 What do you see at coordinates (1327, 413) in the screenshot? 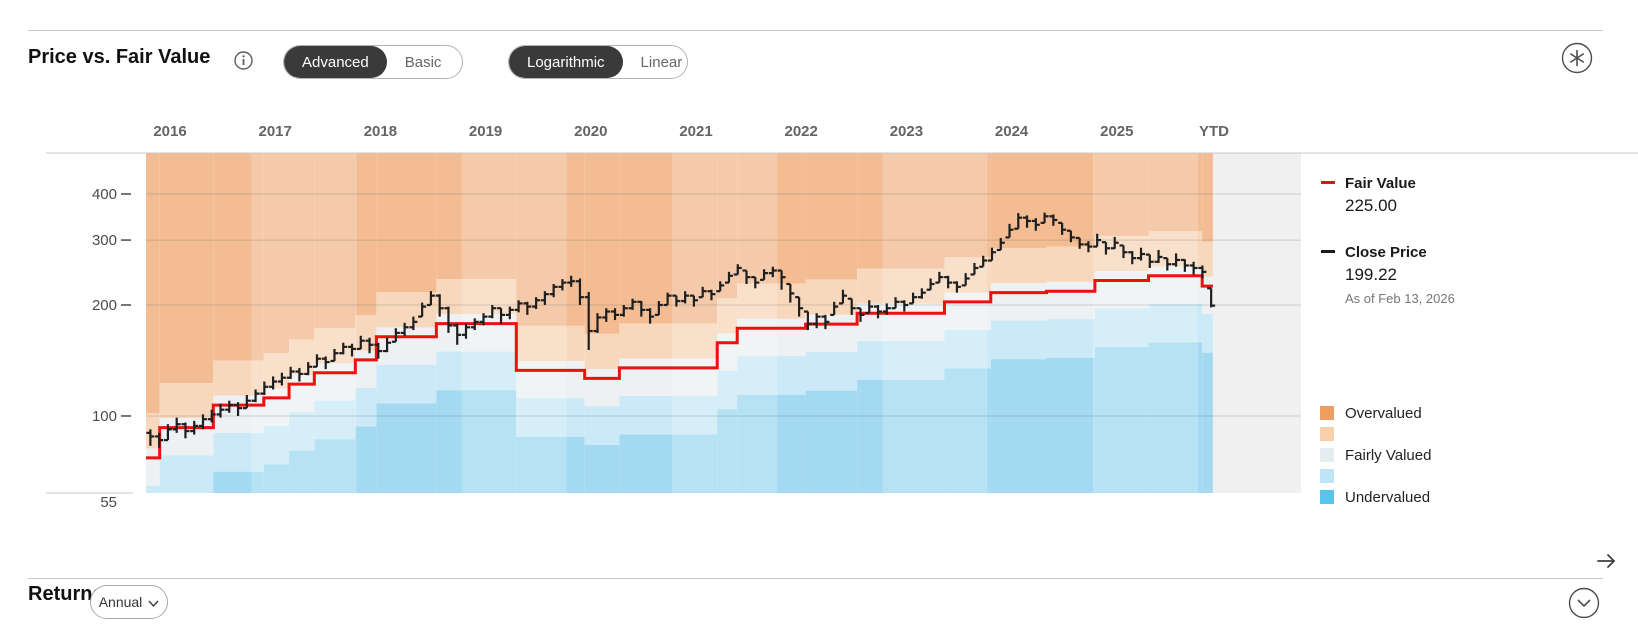
I see `swatch-overvalued-dark` at bounding box center [1327, 413].